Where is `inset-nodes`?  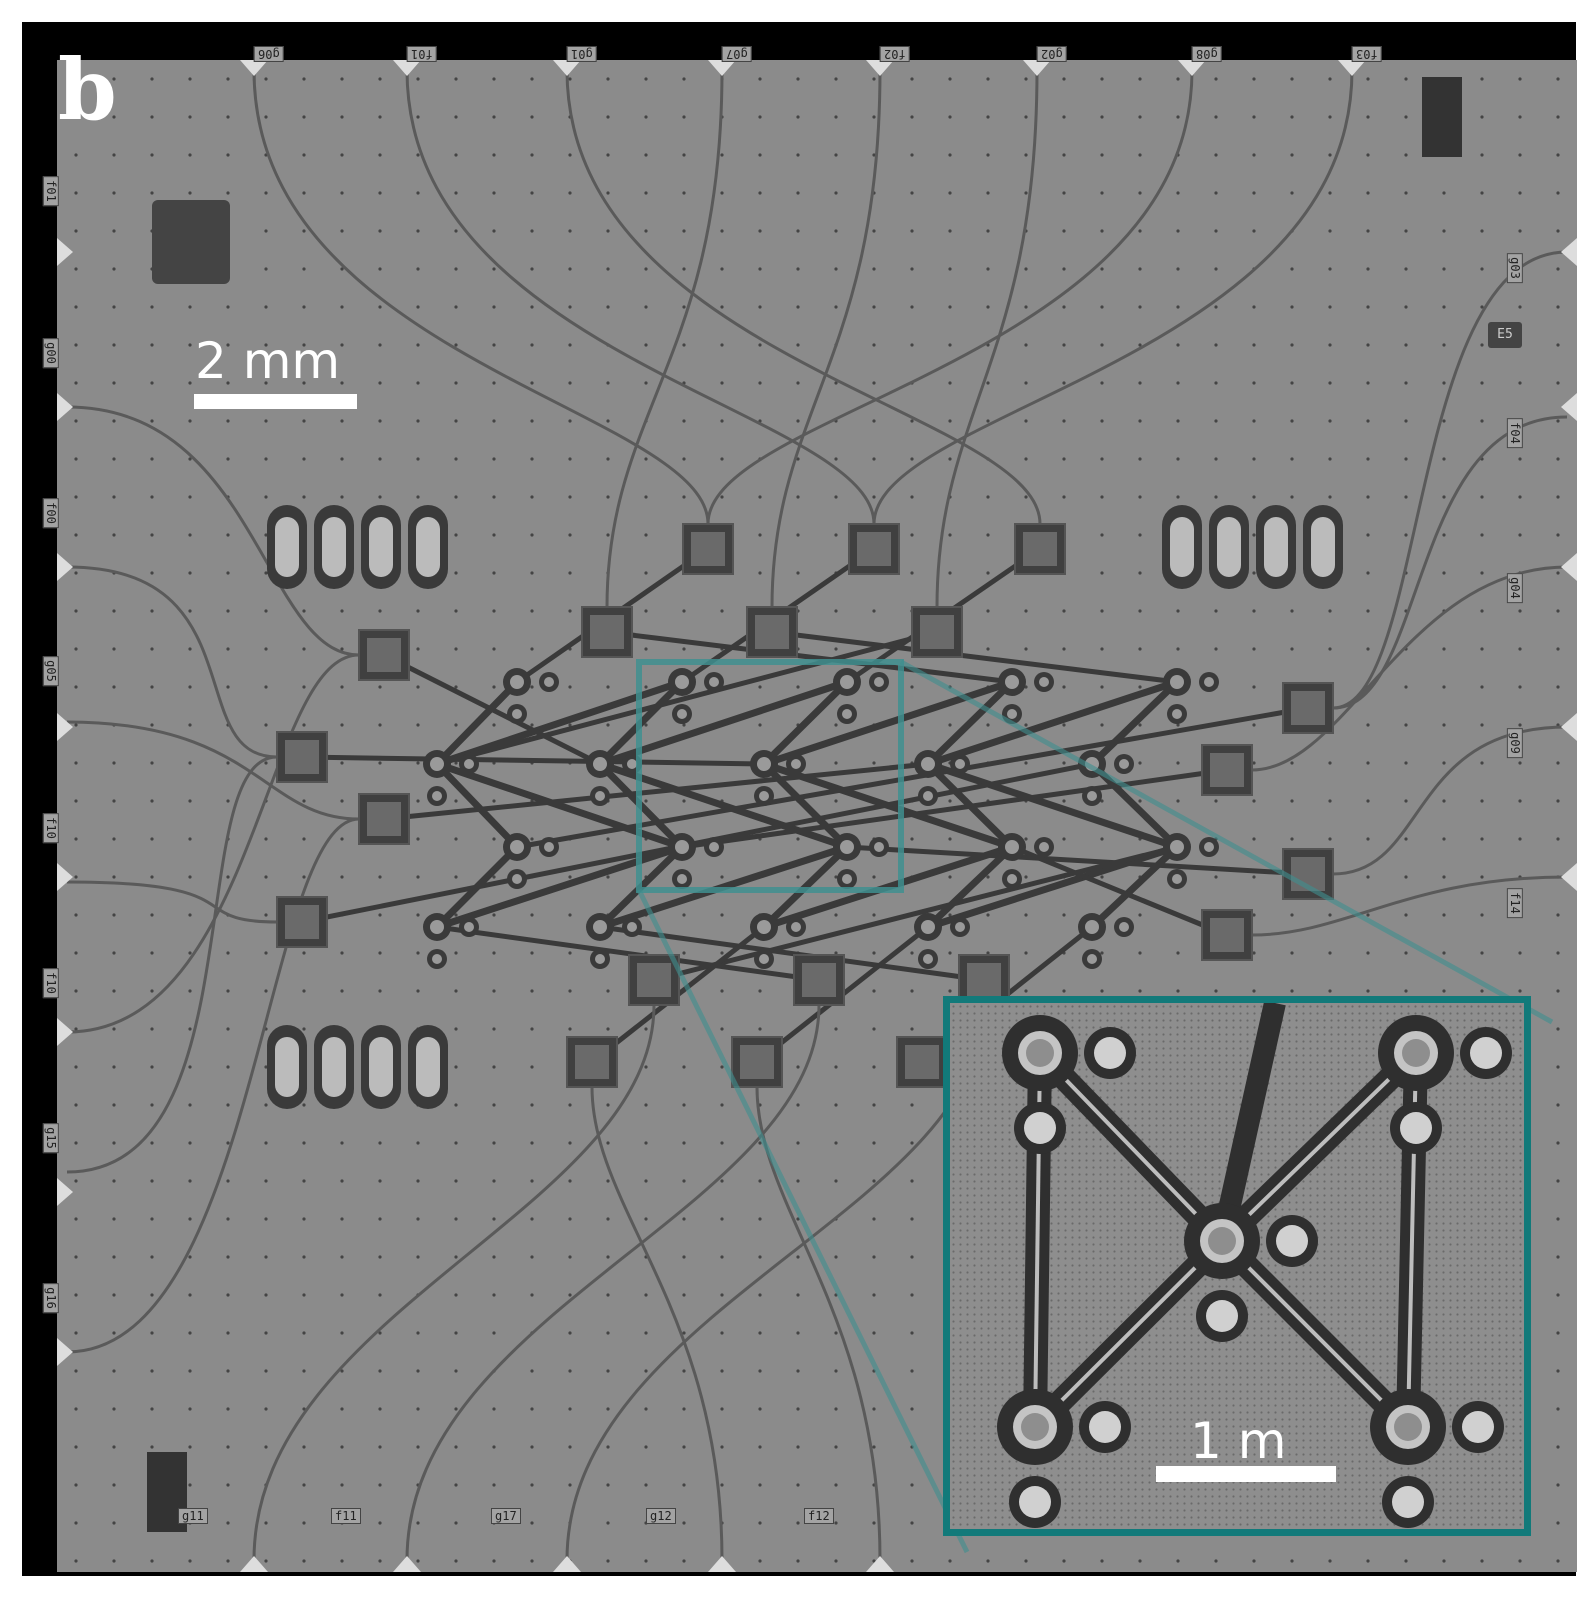 inset-nodes is located at coordinates (1254, 1271).